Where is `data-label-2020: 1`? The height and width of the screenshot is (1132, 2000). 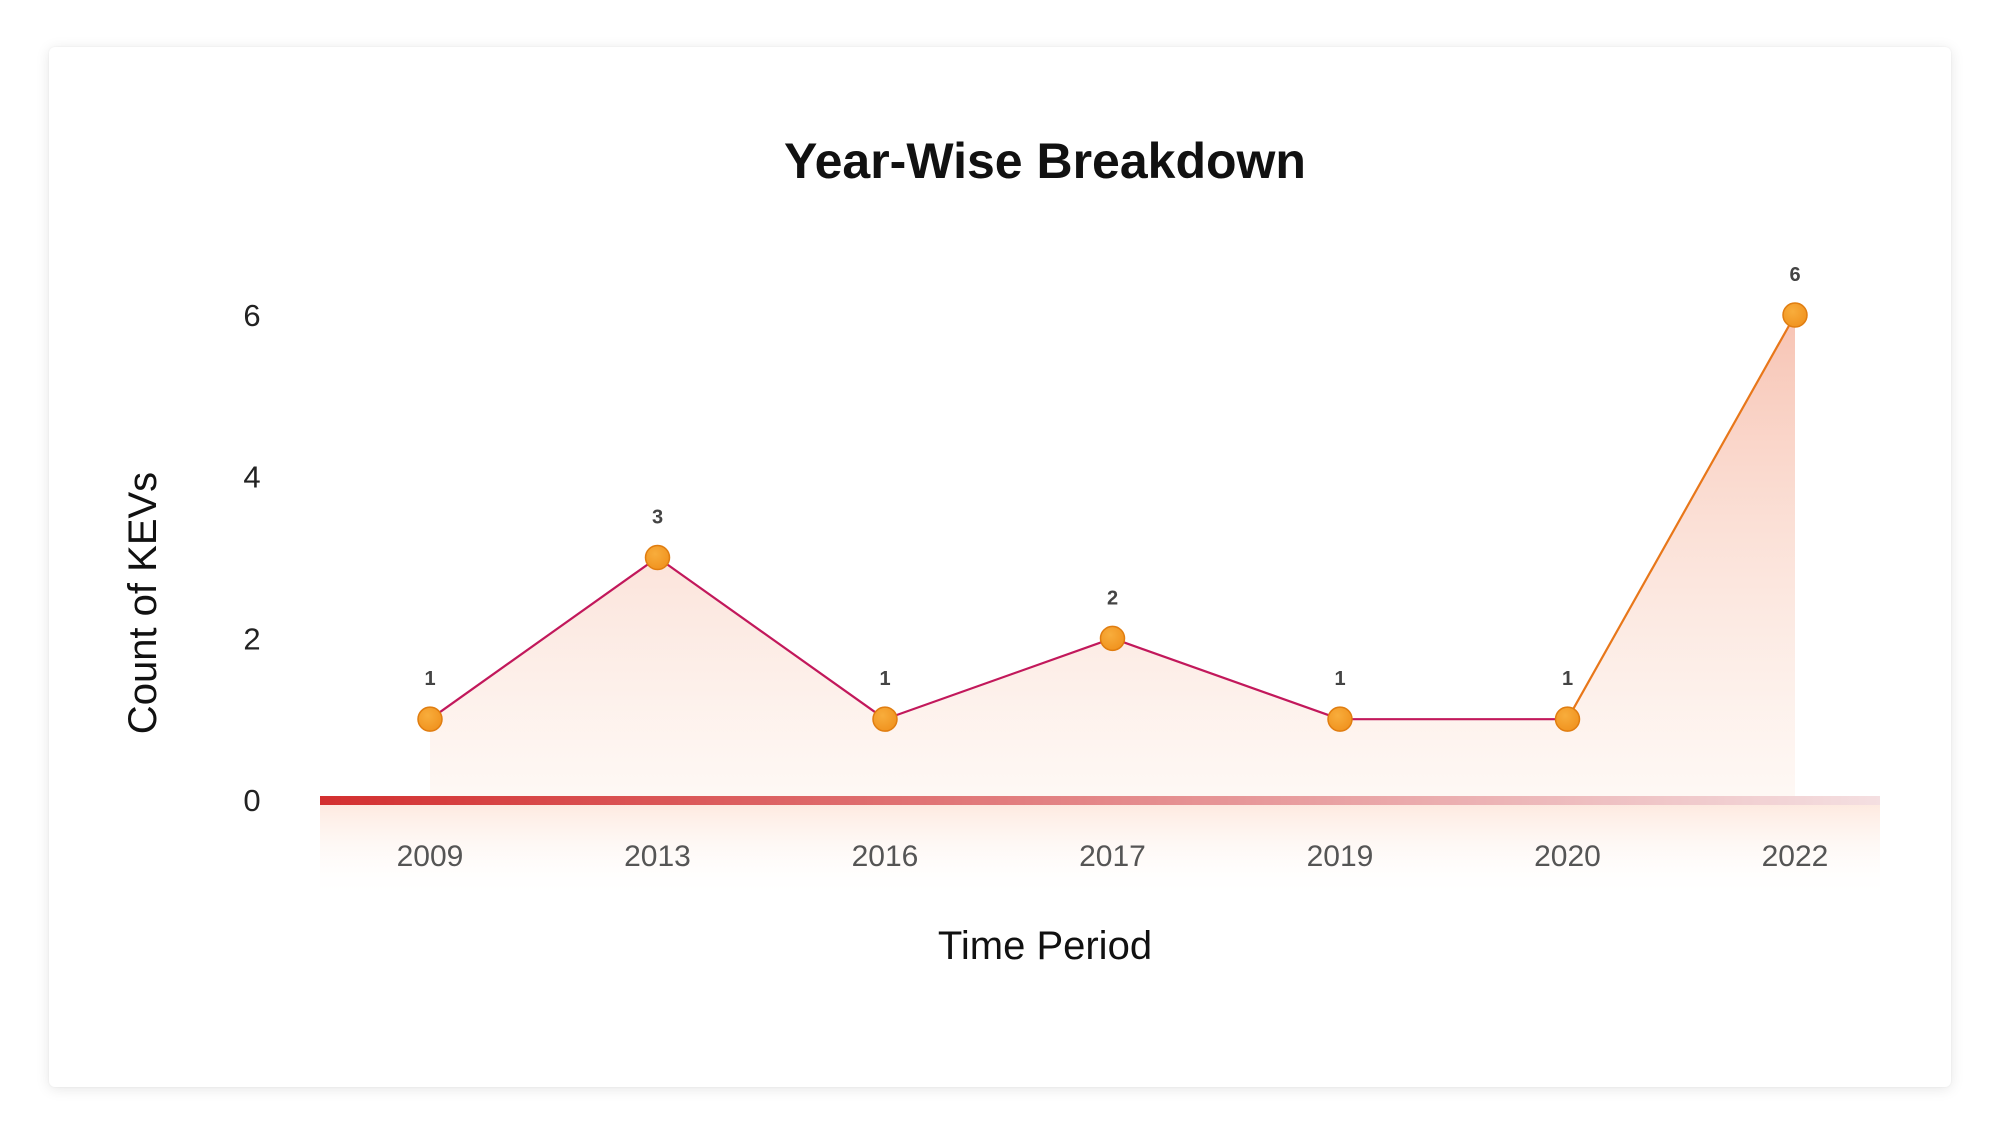 data-label-2020: 1 is located at coordinates (1567, 679).